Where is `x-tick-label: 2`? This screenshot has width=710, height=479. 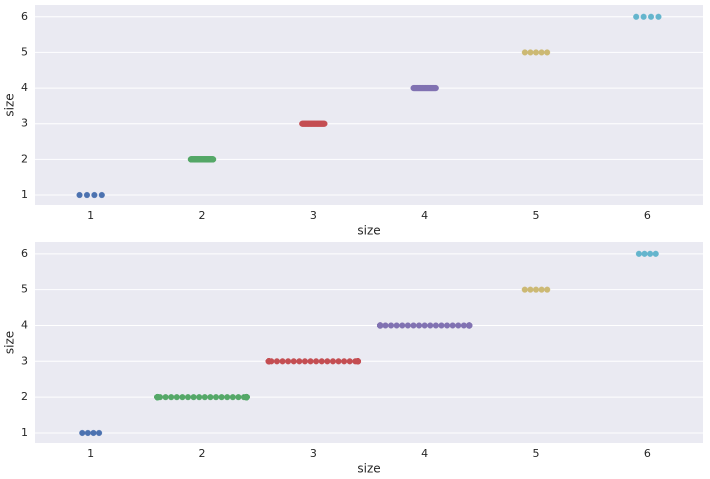 x-tick-label: 2 is located at coordinates (202, 215).